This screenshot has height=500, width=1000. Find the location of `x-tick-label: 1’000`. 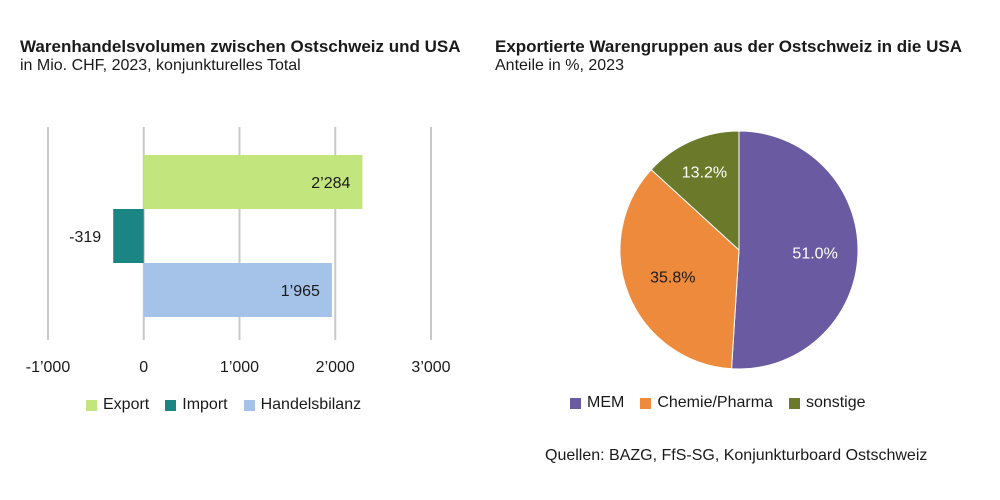

x-tick-label: 1’000 is located at coordinates (239, 367).